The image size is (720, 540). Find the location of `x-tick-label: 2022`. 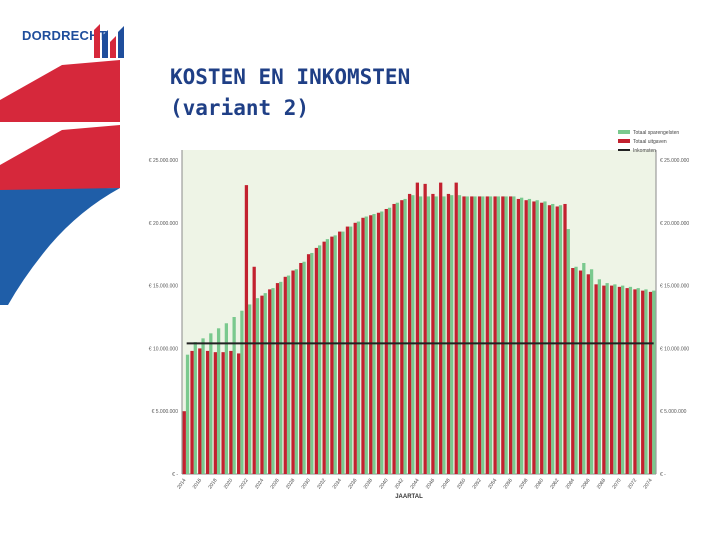

x-tick-label: 2022 is located at coordinates (243, 484).